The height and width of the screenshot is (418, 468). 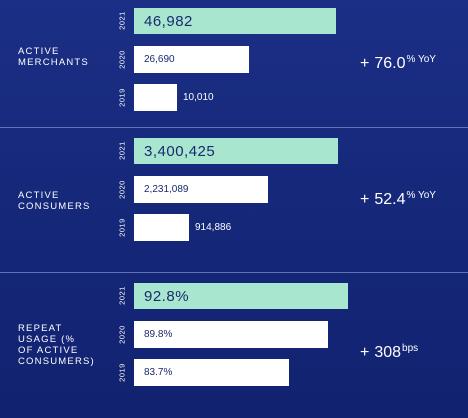 I want to click on change-value: 76.0, so click(x=390, y=63).